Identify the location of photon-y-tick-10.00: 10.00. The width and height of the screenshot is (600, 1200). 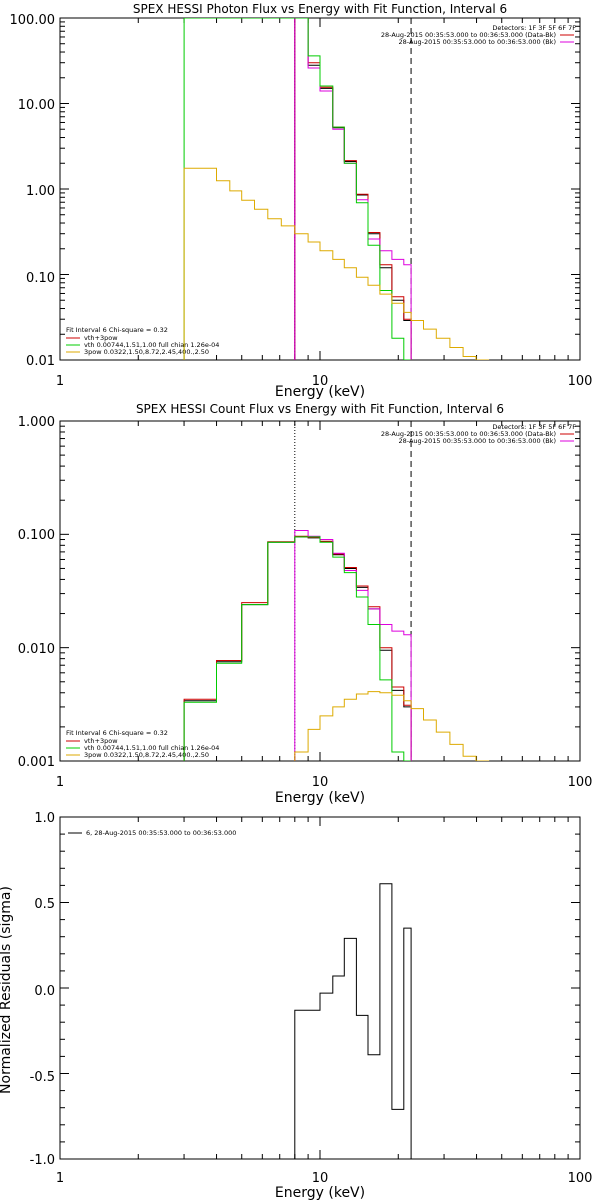
(36, 105).